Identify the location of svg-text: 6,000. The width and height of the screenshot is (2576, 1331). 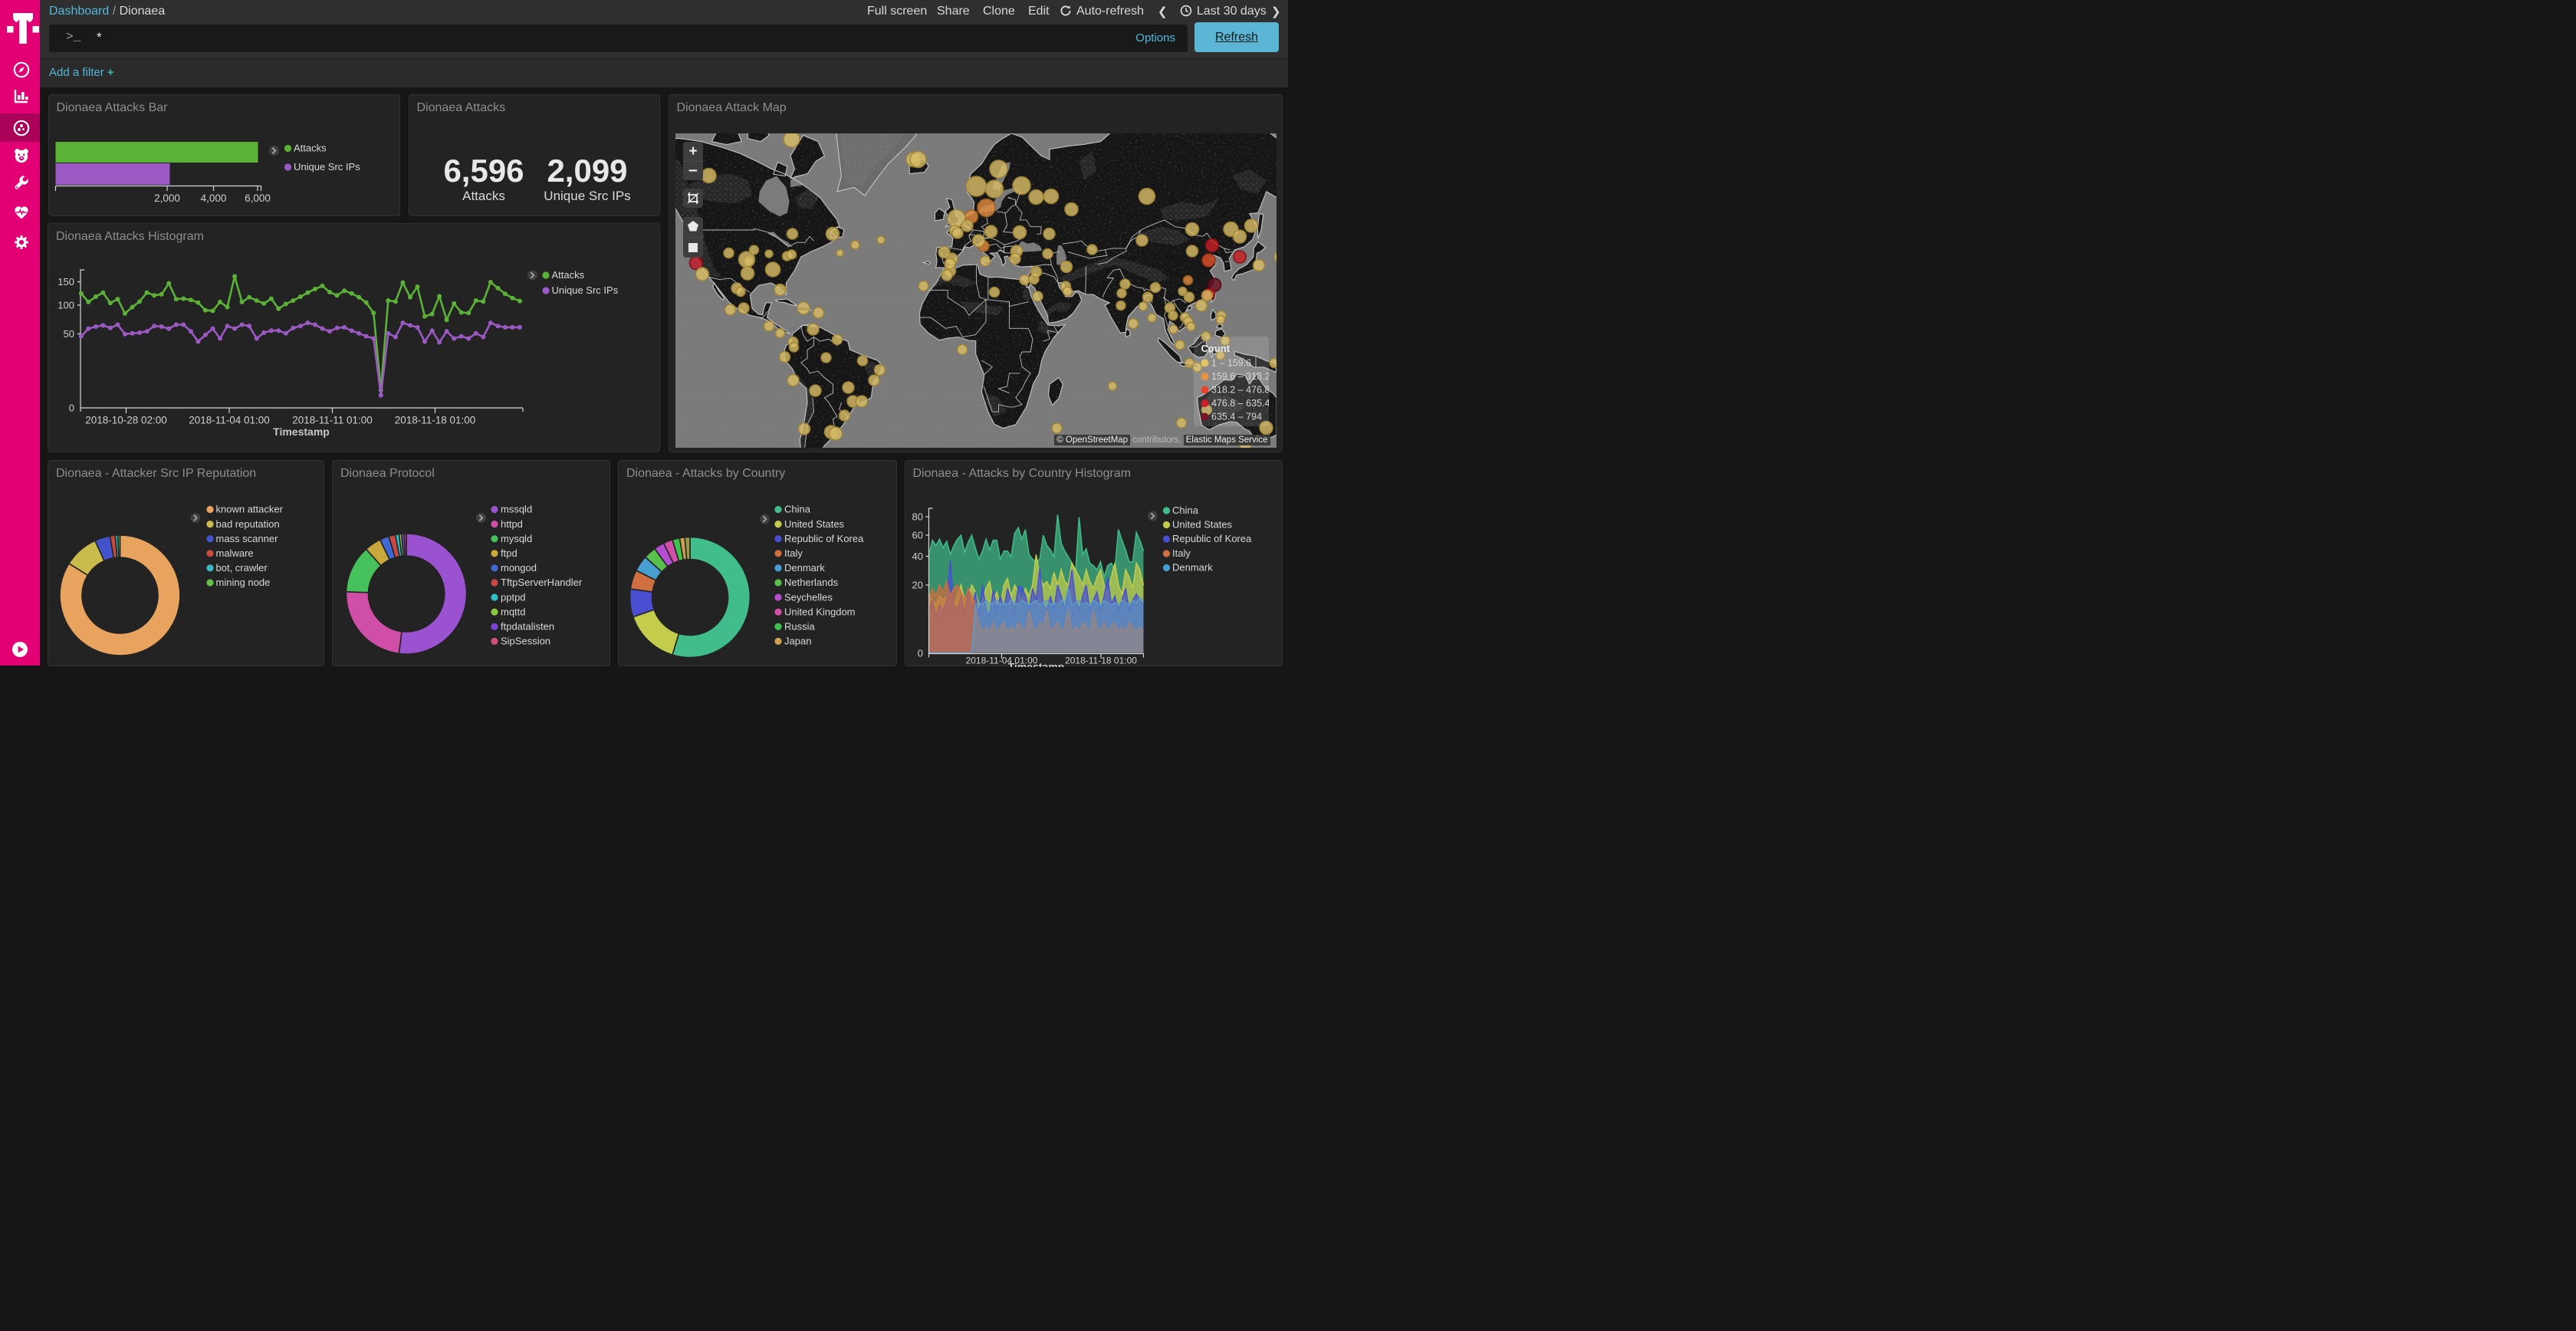
(258, 198).